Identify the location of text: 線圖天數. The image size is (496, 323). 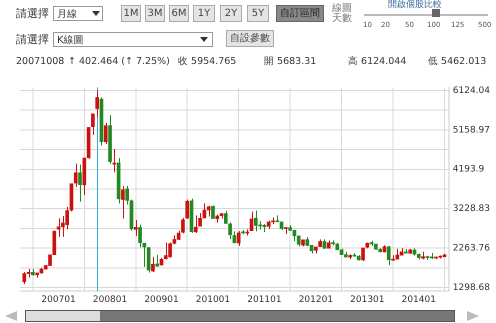
(342, 13).